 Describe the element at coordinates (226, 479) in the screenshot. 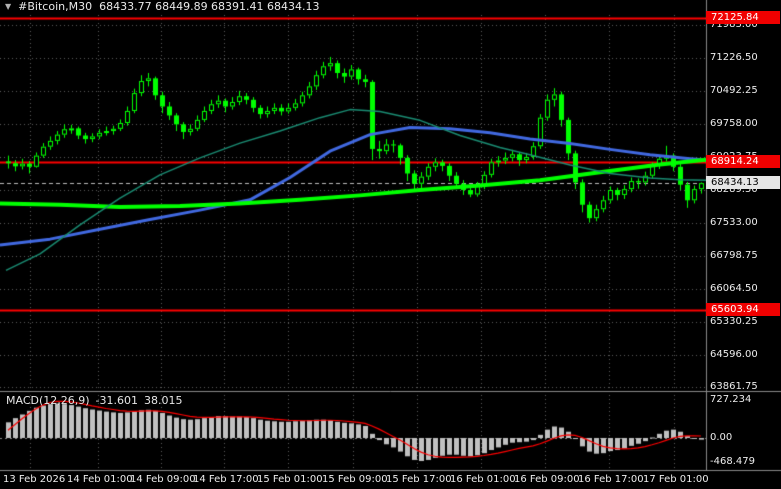

I see `time-axis-label: 14 Feb 17:00` at that location.